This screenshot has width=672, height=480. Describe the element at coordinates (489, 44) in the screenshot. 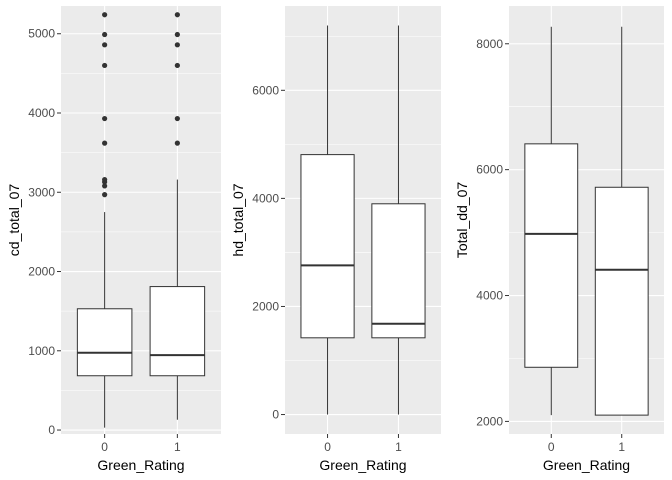

I see `y-tick-label: 8000` at that location.